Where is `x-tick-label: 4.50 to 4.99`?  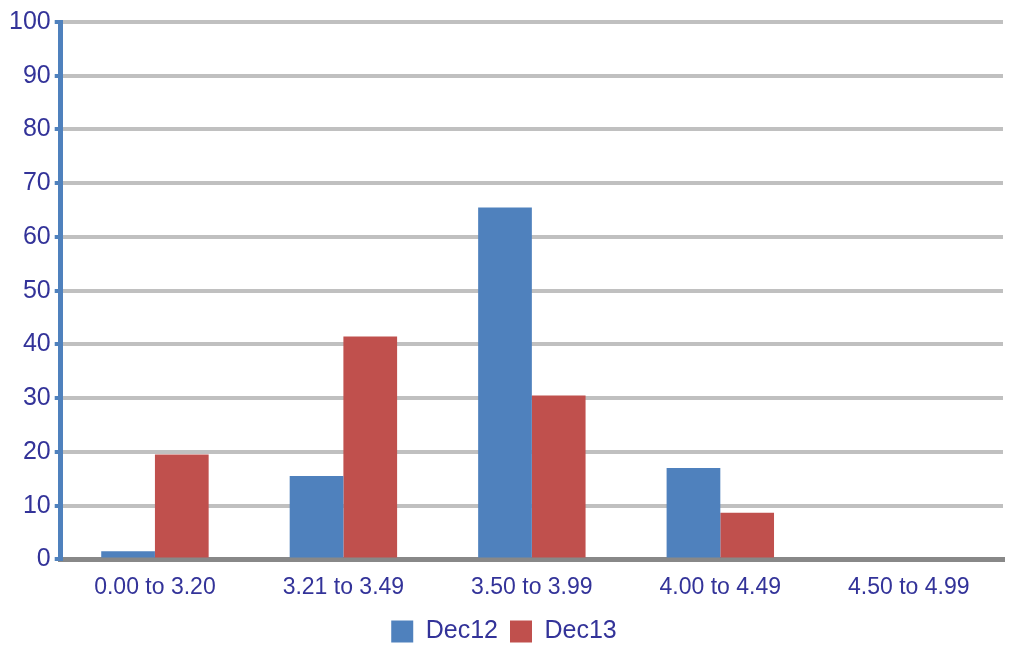 x-tick-label: 4.50 to 4.99 is located at coordinates (909, 585).